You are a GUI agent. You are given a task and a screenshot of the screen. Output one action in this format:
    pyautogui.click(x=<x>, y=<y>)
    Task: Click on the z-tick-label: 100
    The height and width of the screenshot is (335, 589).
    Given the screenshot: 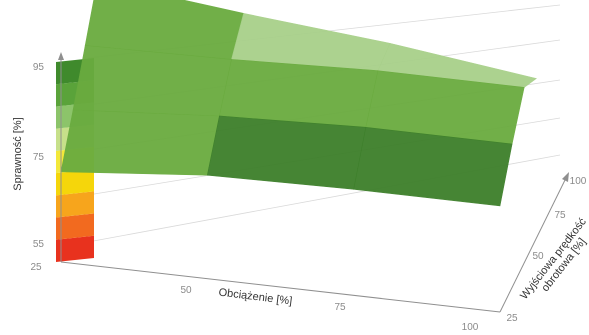 What is the action you would take?
    pyautogui.click(x=578, y=181)
    